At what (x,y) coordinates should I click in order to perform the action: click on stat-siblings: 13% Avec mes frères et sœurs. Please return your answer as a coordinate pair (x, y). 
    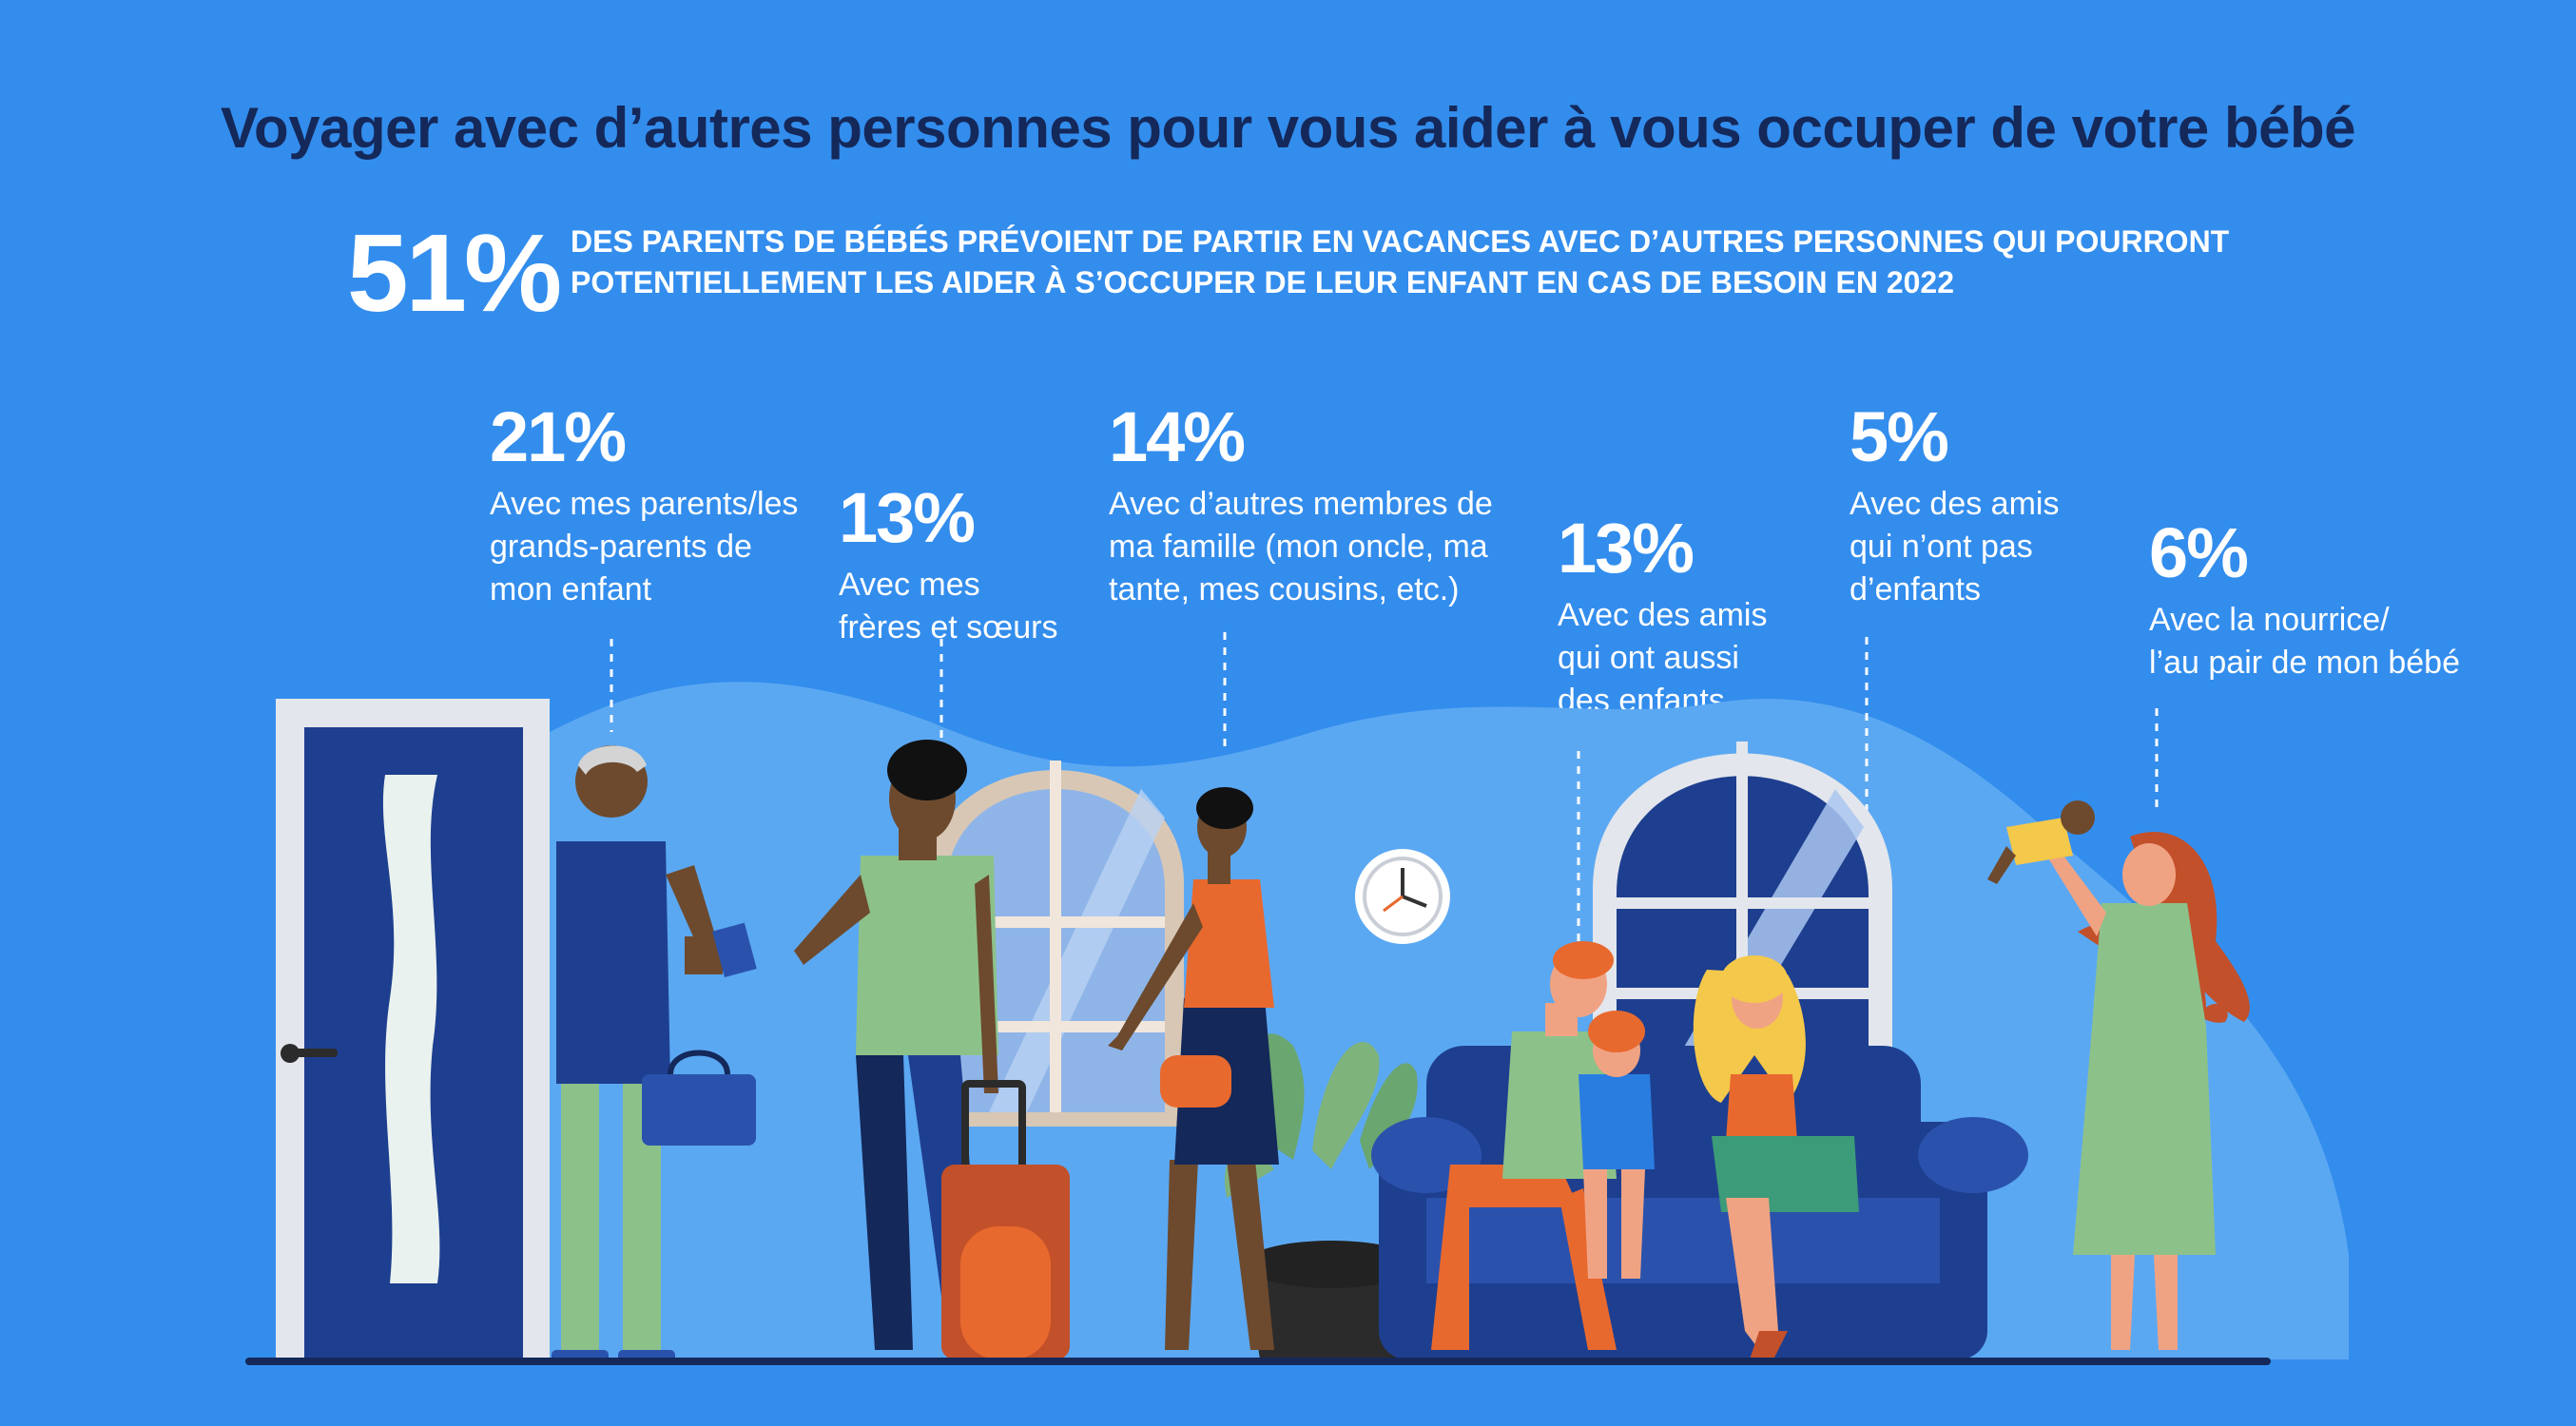
    Looking at the image, I should click on (948, 563).